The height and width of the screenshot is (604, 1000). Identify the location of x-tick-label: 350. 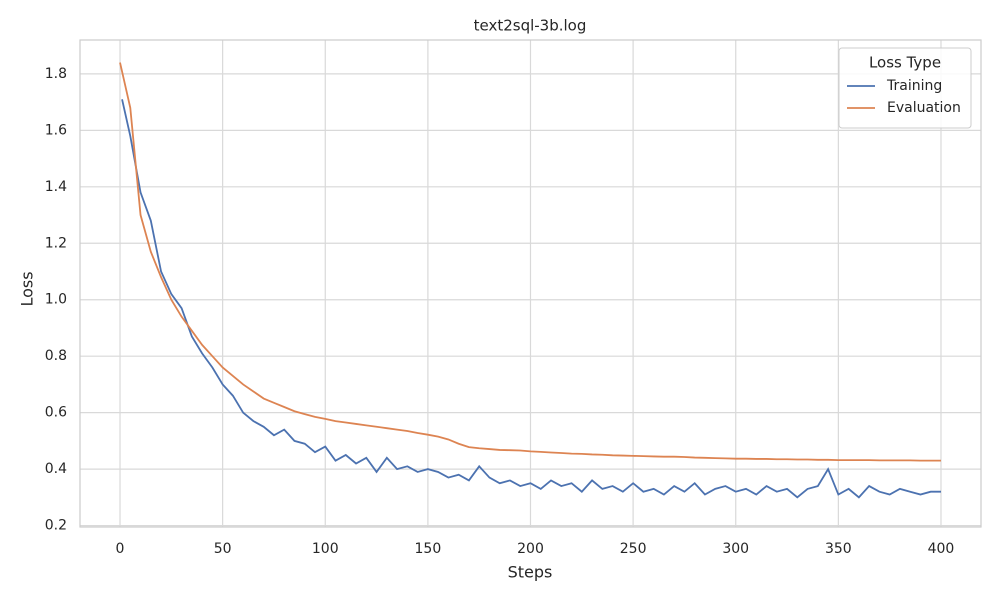
(838, 549).